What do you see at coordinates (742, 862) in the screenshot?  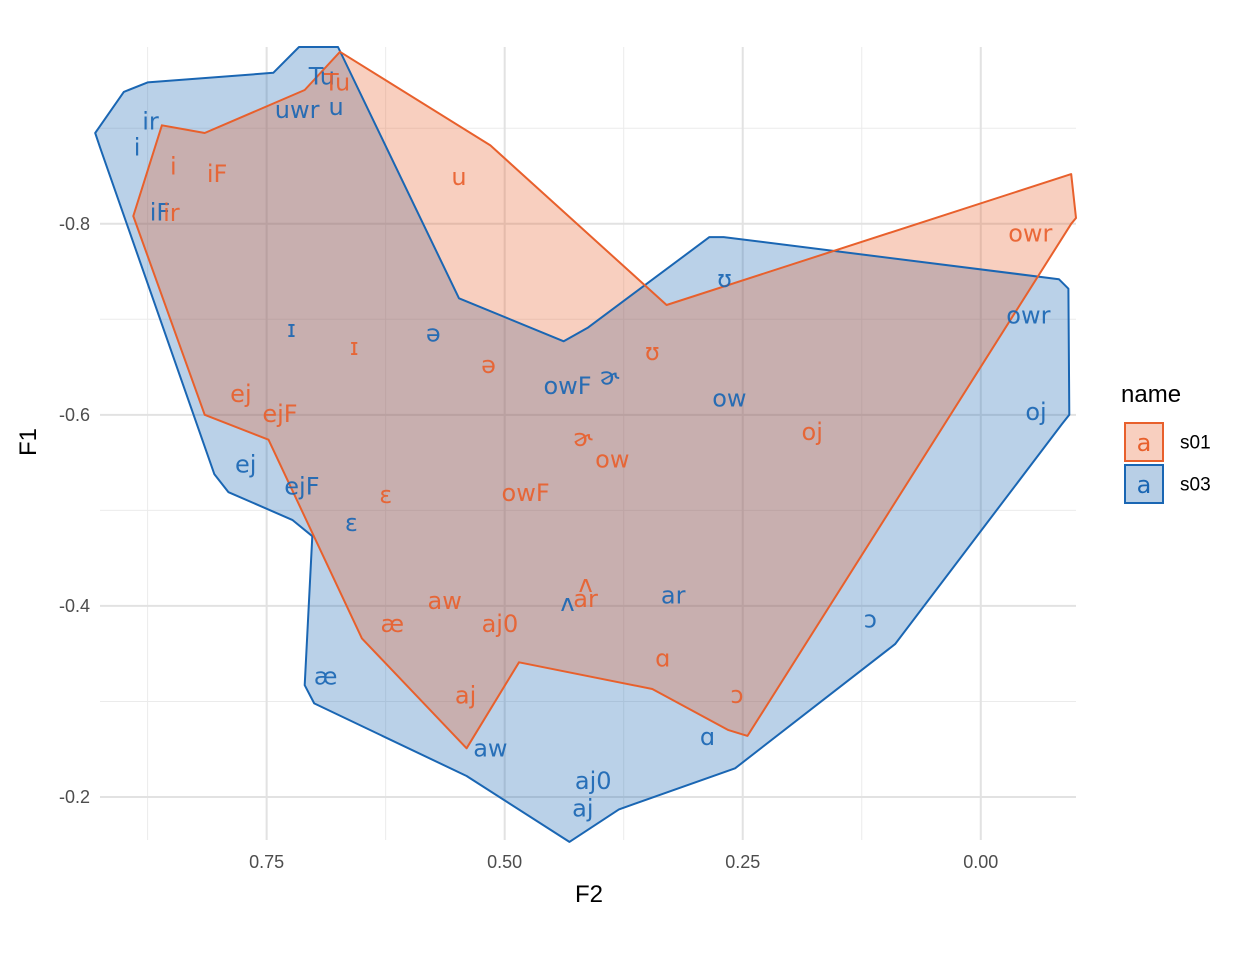 I see `x-tick-label: 0.25` at bounding box center [742, 862].